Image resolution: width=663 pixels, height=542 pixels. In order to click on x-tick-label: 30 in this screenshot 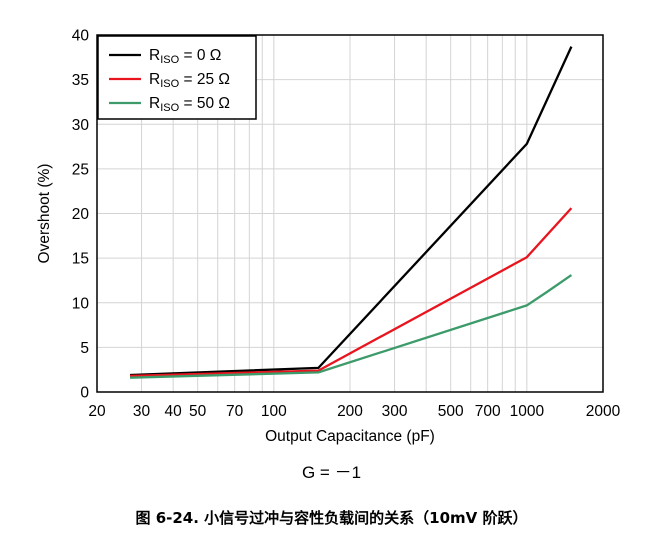, I will do `click(142, 411)`.